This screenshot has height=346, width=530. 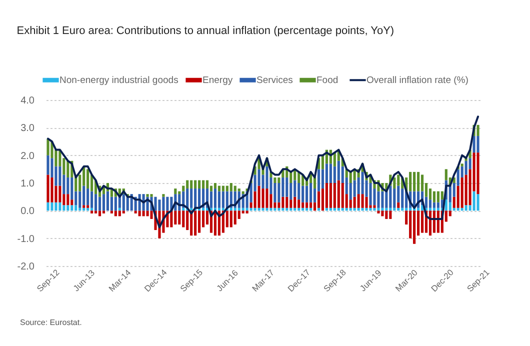 What do you see at coordinates (27, 184) in the screenshot?
I see `y-tick-label: 1.0` at bounding box center [27, 184].